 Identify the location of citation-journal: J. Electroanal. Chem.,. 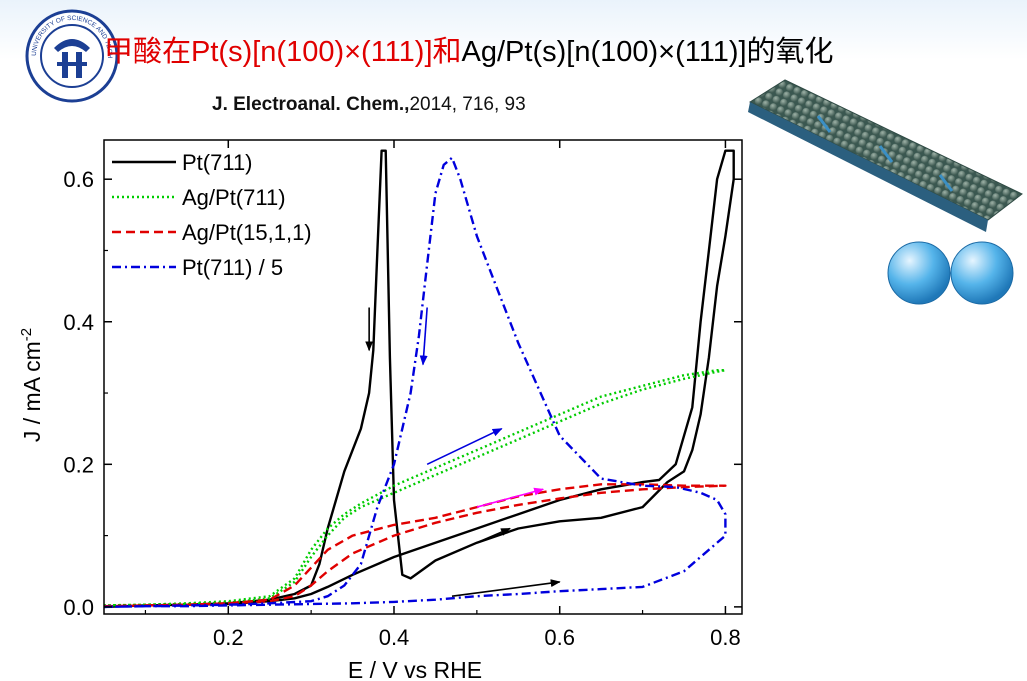
(311, 104).